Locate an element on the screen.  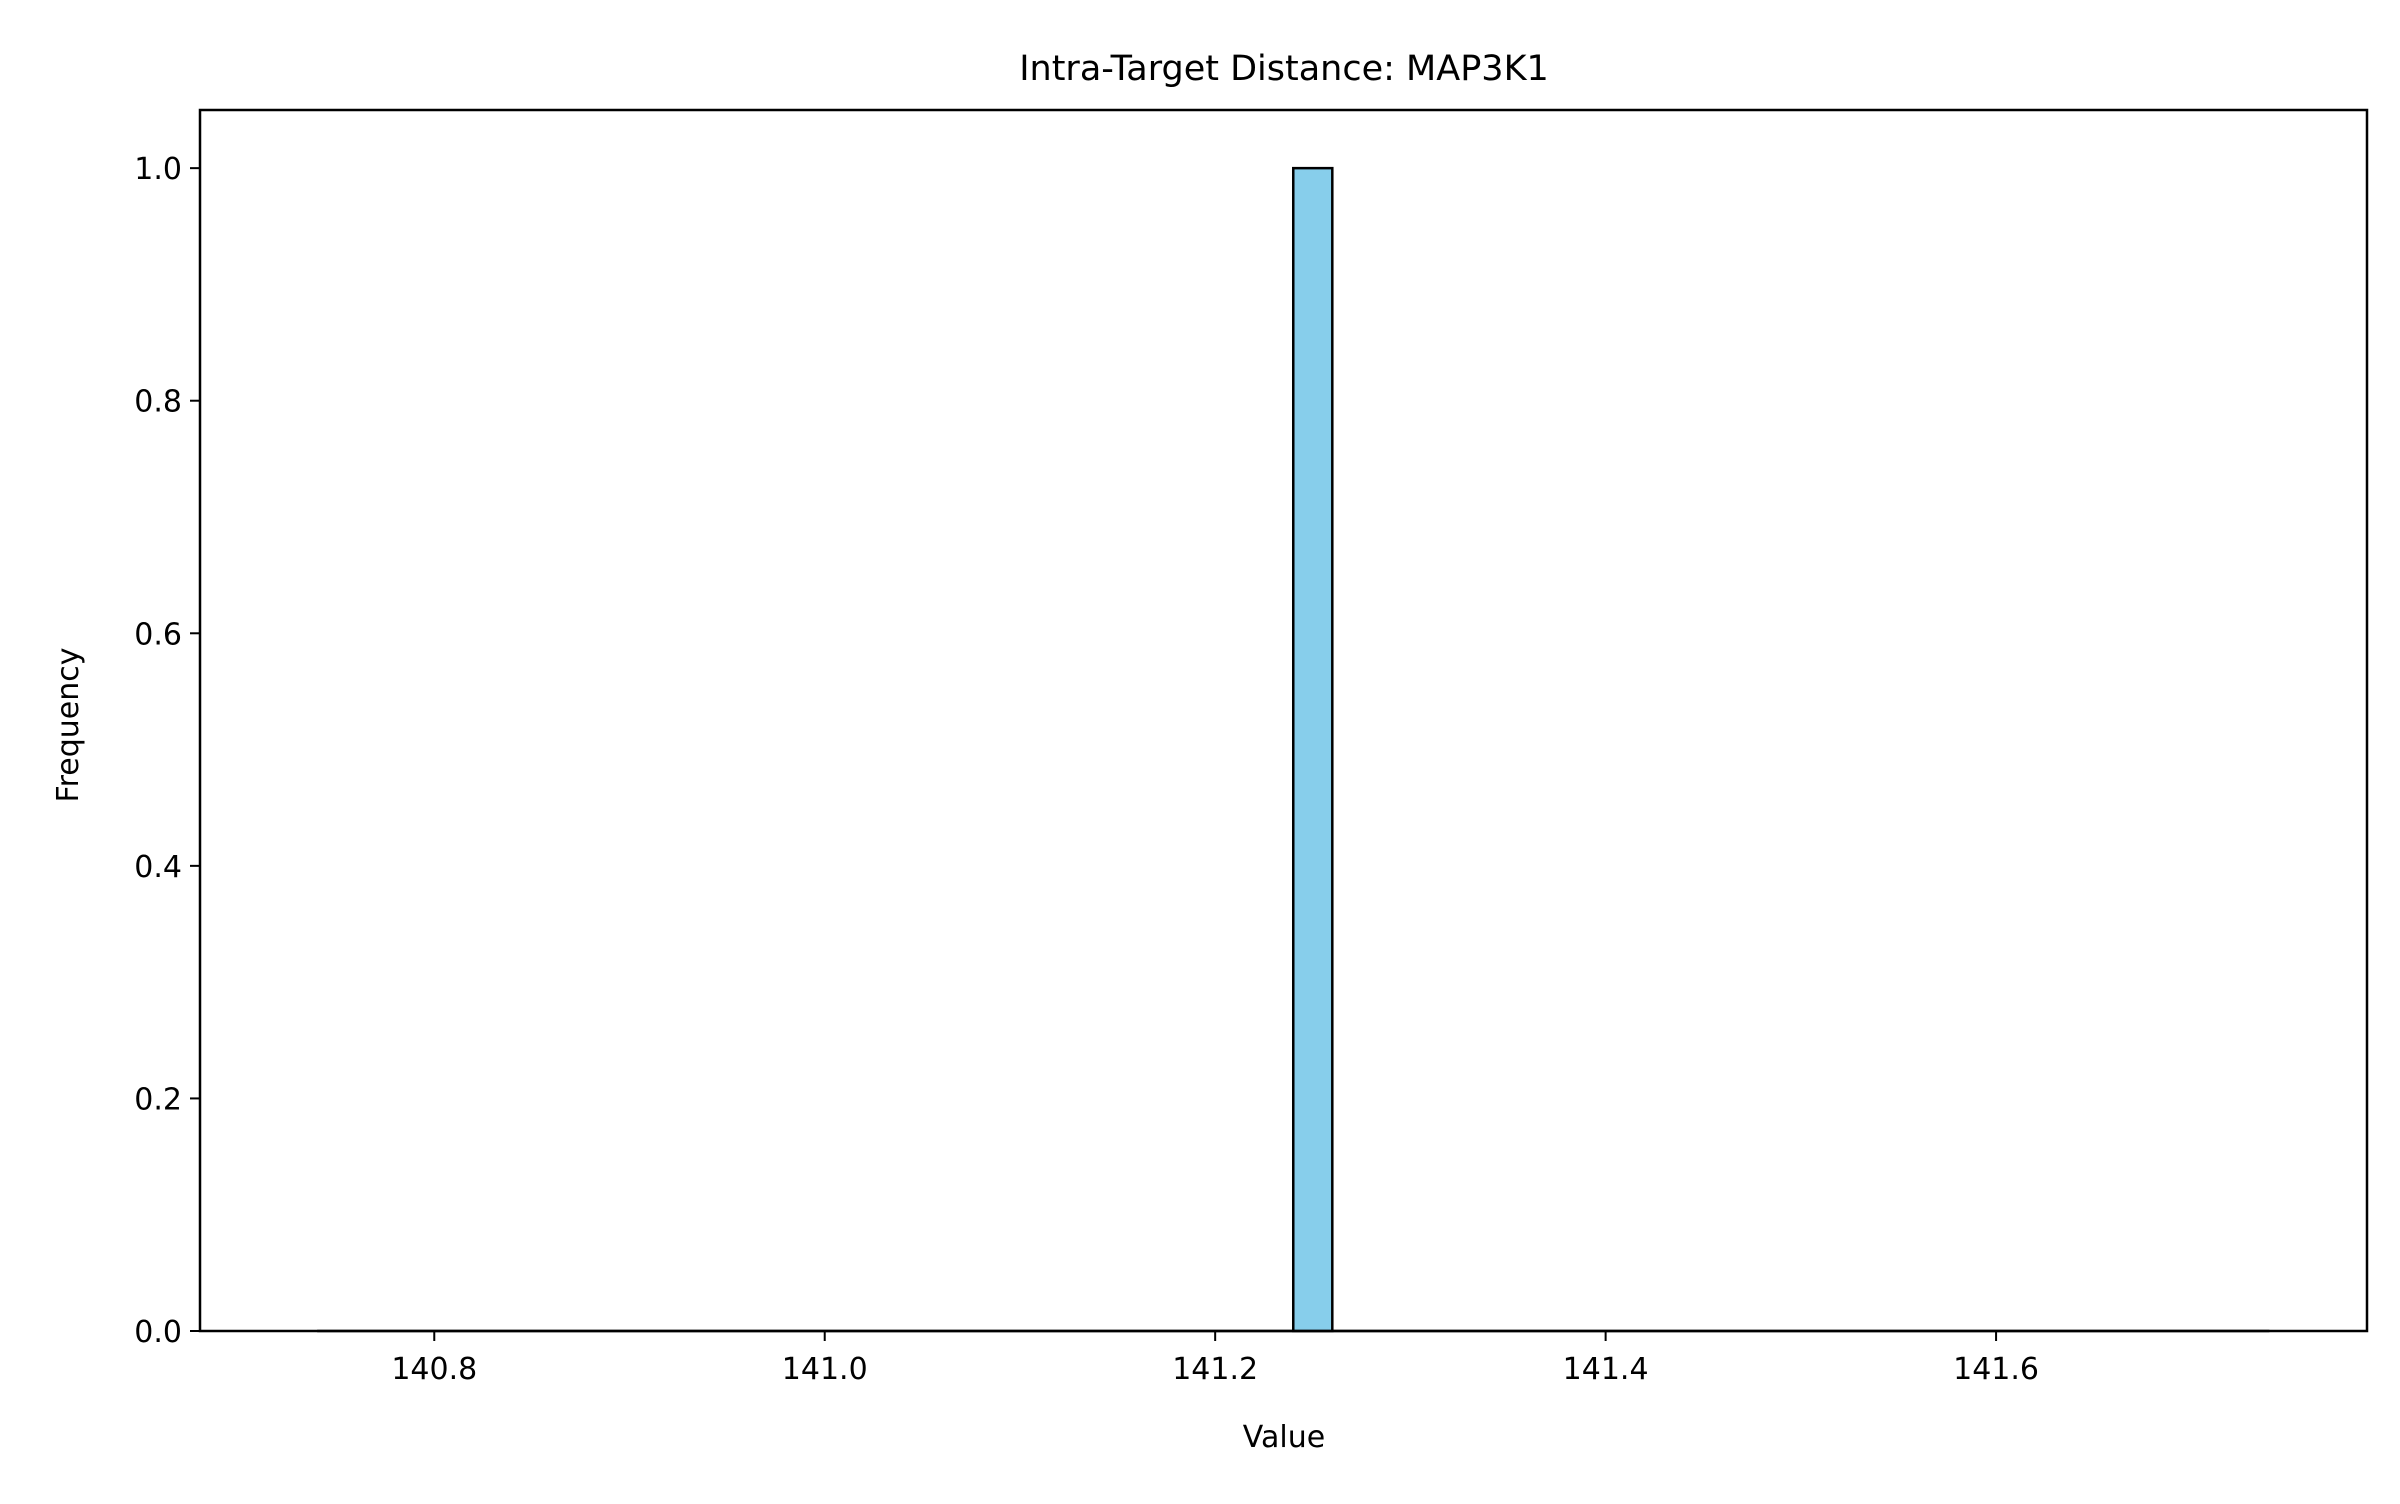
y-tick-label: 1.0 is located at coordinates (158, 169).